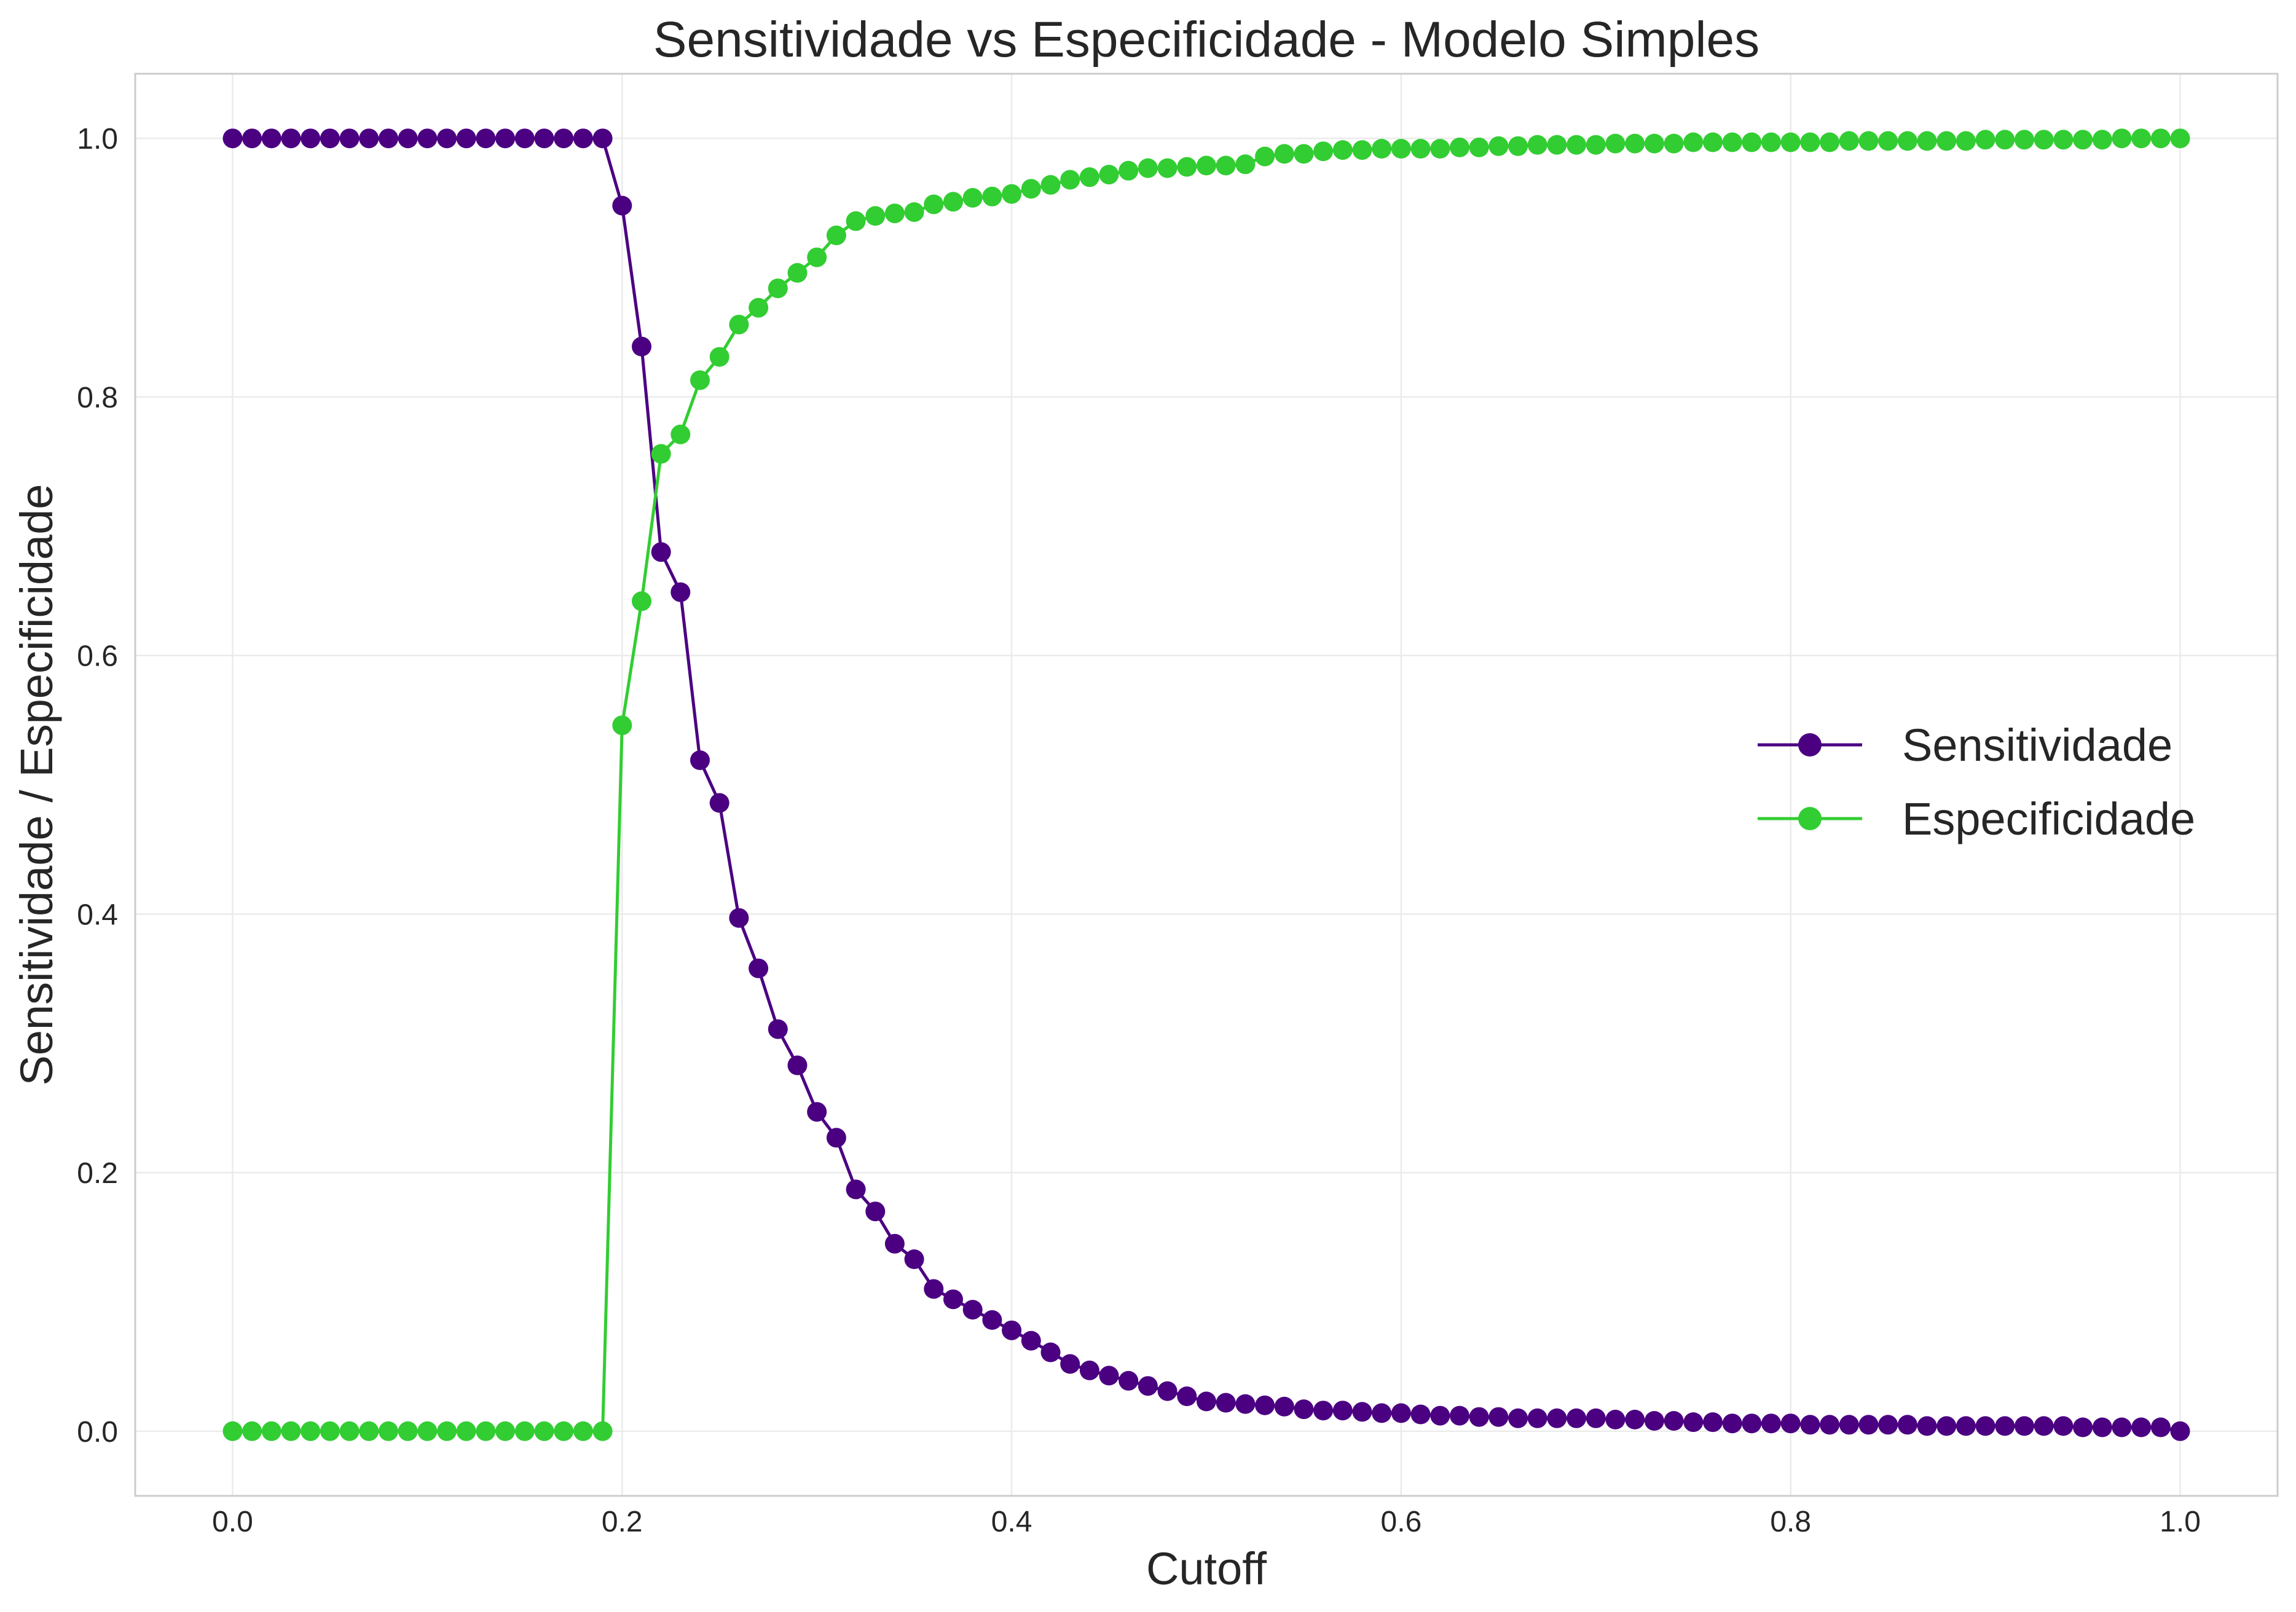 The height and width of the screenshot is (1612, 2296). I want to click on legend-marker-especificidade, so click(1810, 819).